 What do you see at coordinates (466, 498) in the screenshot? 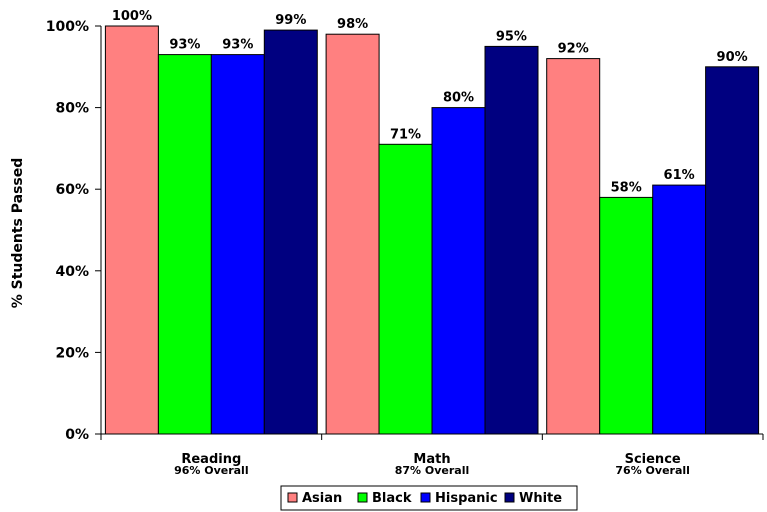
I see `legend-label-hispanic: Hispanic` at bounding box center [466, 498].